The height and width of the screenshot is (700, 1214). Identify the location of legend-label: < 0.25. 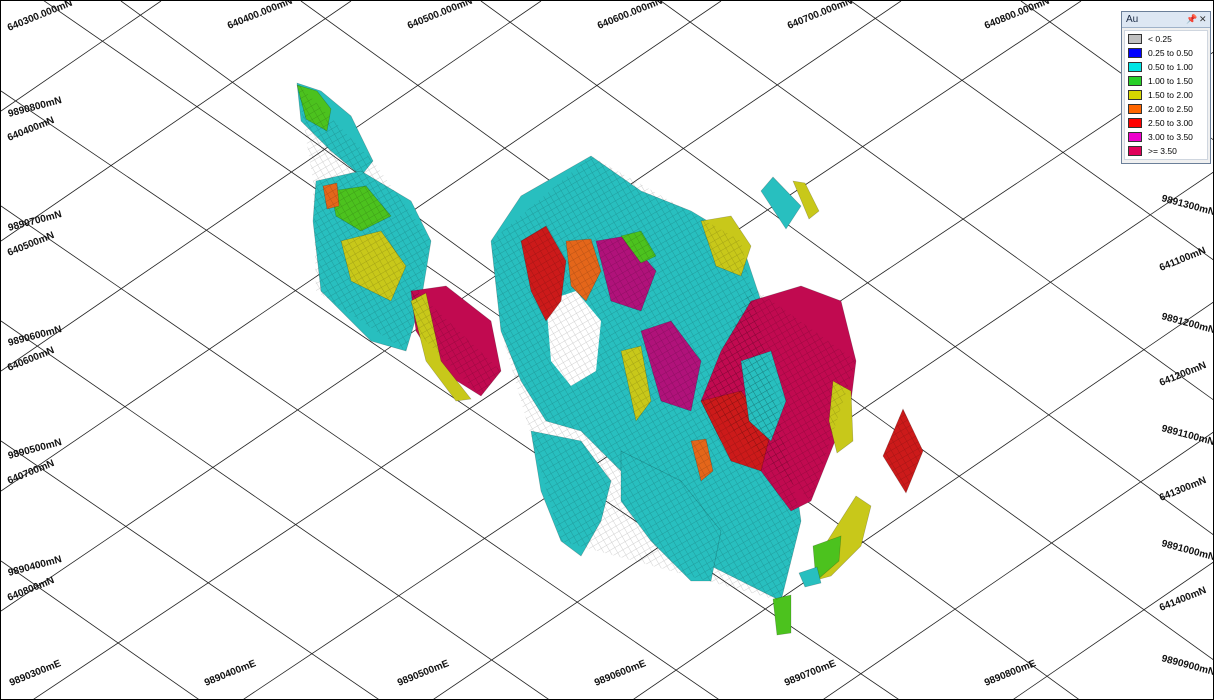
(1160, 38).